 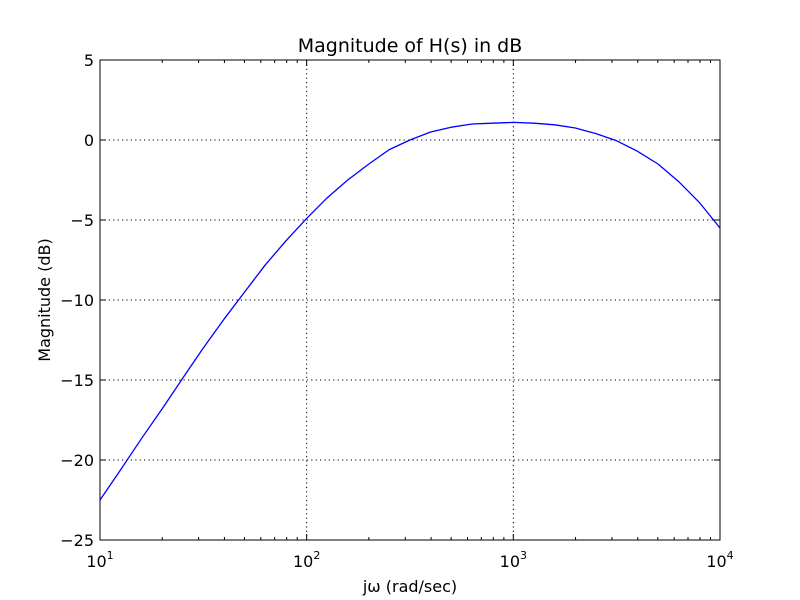 I want to click on x-tick-label: 10², so click(x=306, y=560).